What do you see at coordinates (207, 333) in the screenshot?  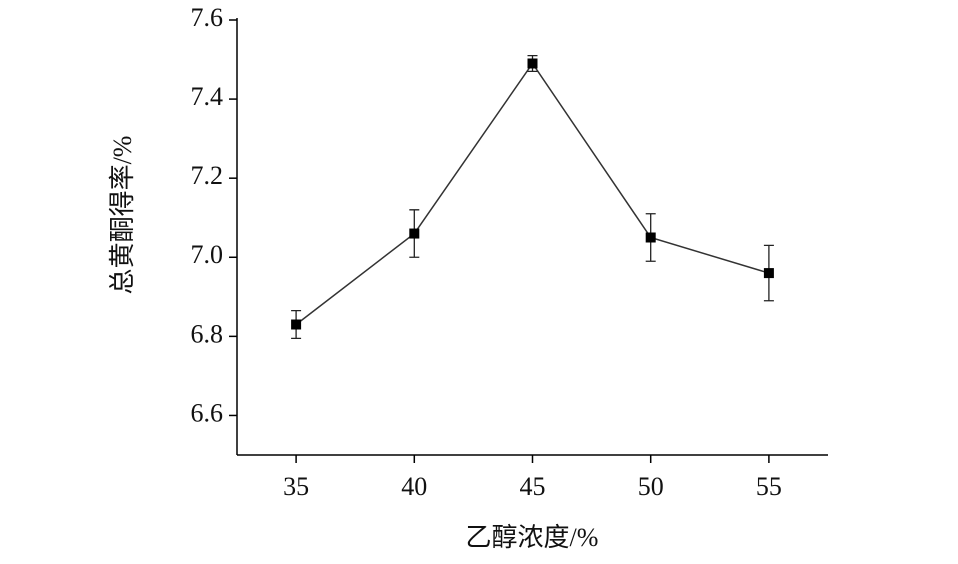 I see `y-tick-label: 6.8` at bounding box center [207, 333].